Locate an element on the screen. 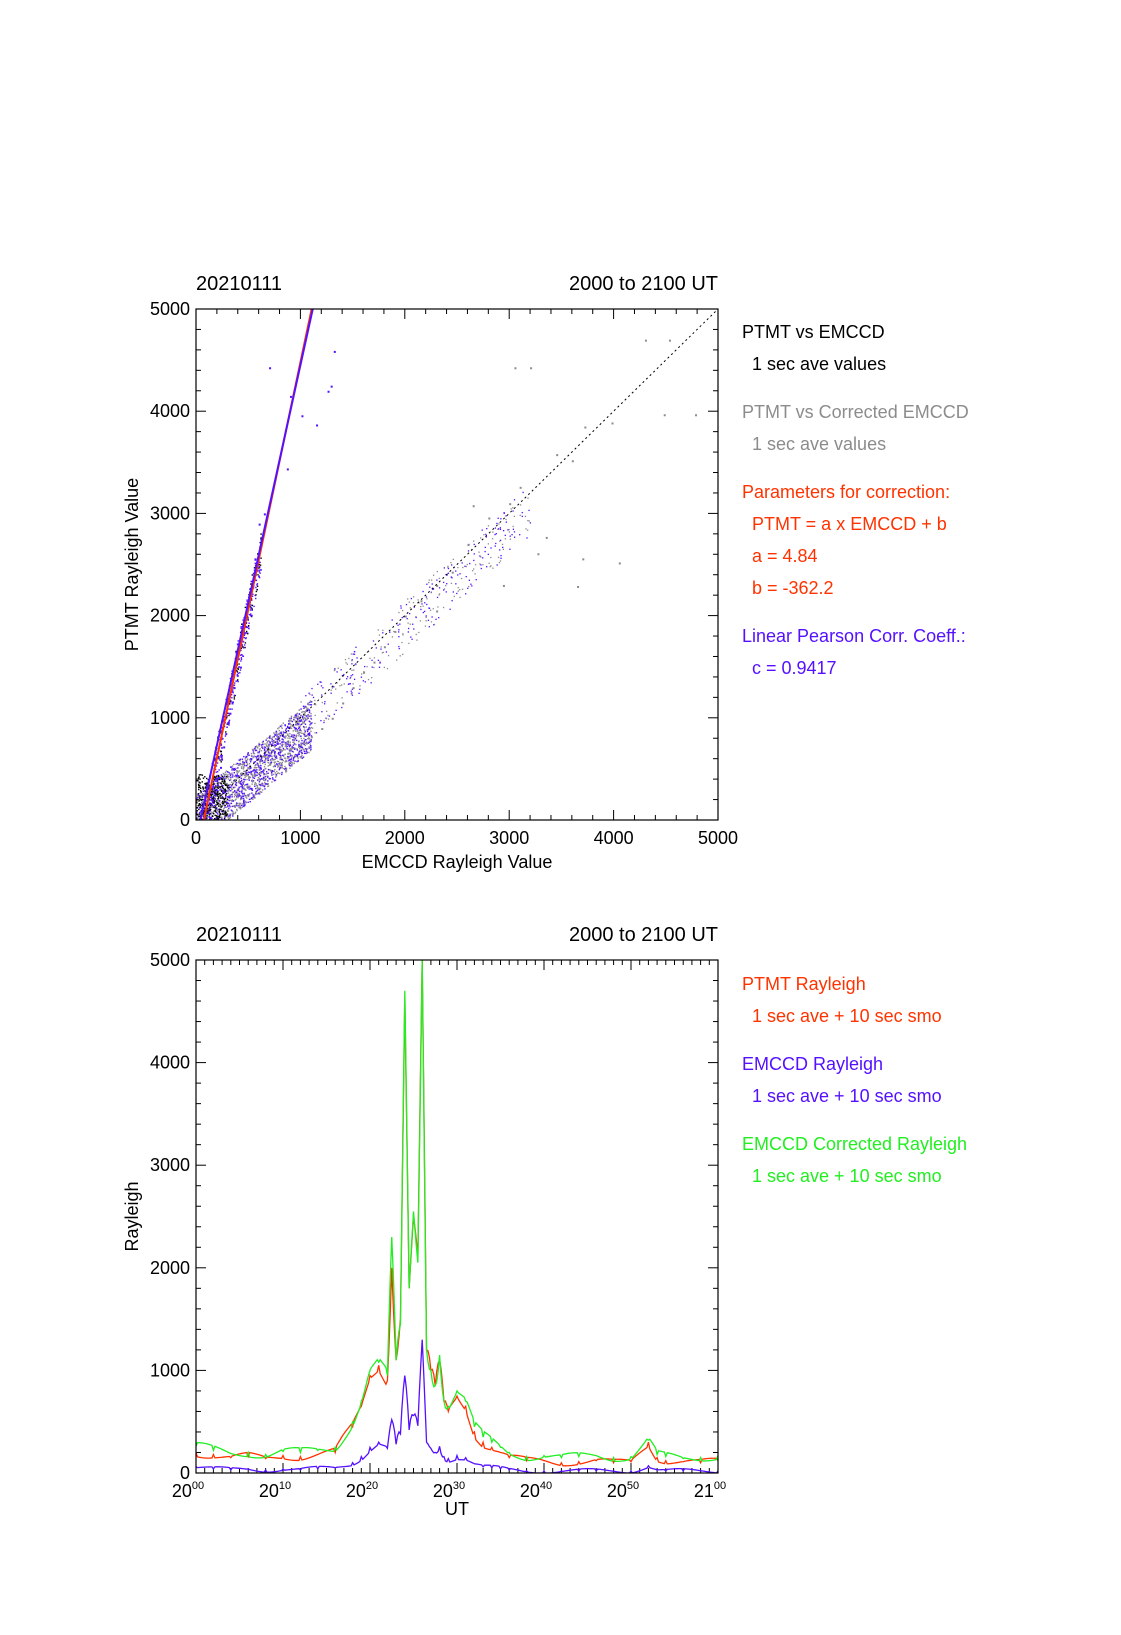 The width and height of the screenshot is (1121, 1635). chart1-plot-area is located at coordinates (457, 564).